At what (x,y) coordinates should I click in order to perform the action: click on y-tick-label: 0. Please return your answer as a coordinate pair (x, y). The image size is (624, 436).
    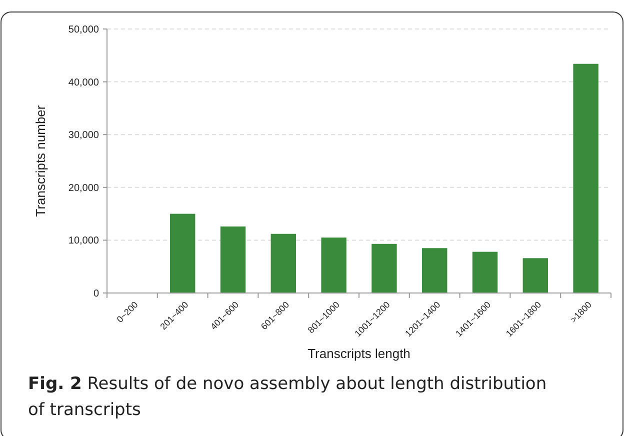
    Looking at the image, I should click on (96, 294).